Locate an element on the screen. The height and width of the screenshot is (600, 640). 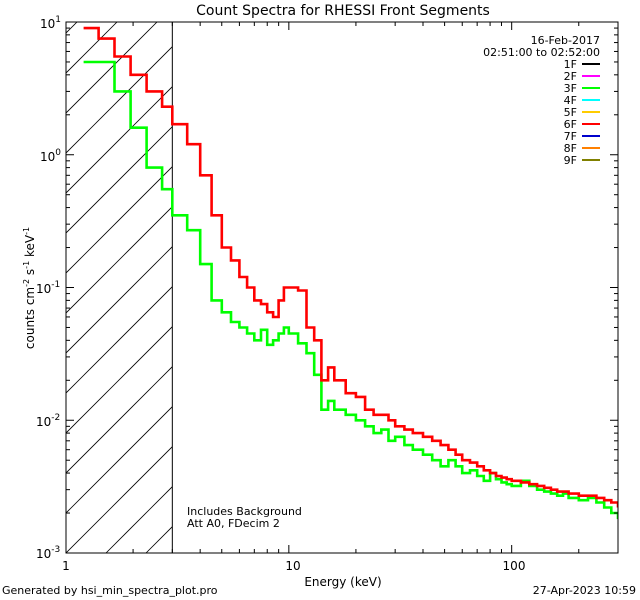
y-tick-label: 10⁰ is located at coordinates (50, 156).